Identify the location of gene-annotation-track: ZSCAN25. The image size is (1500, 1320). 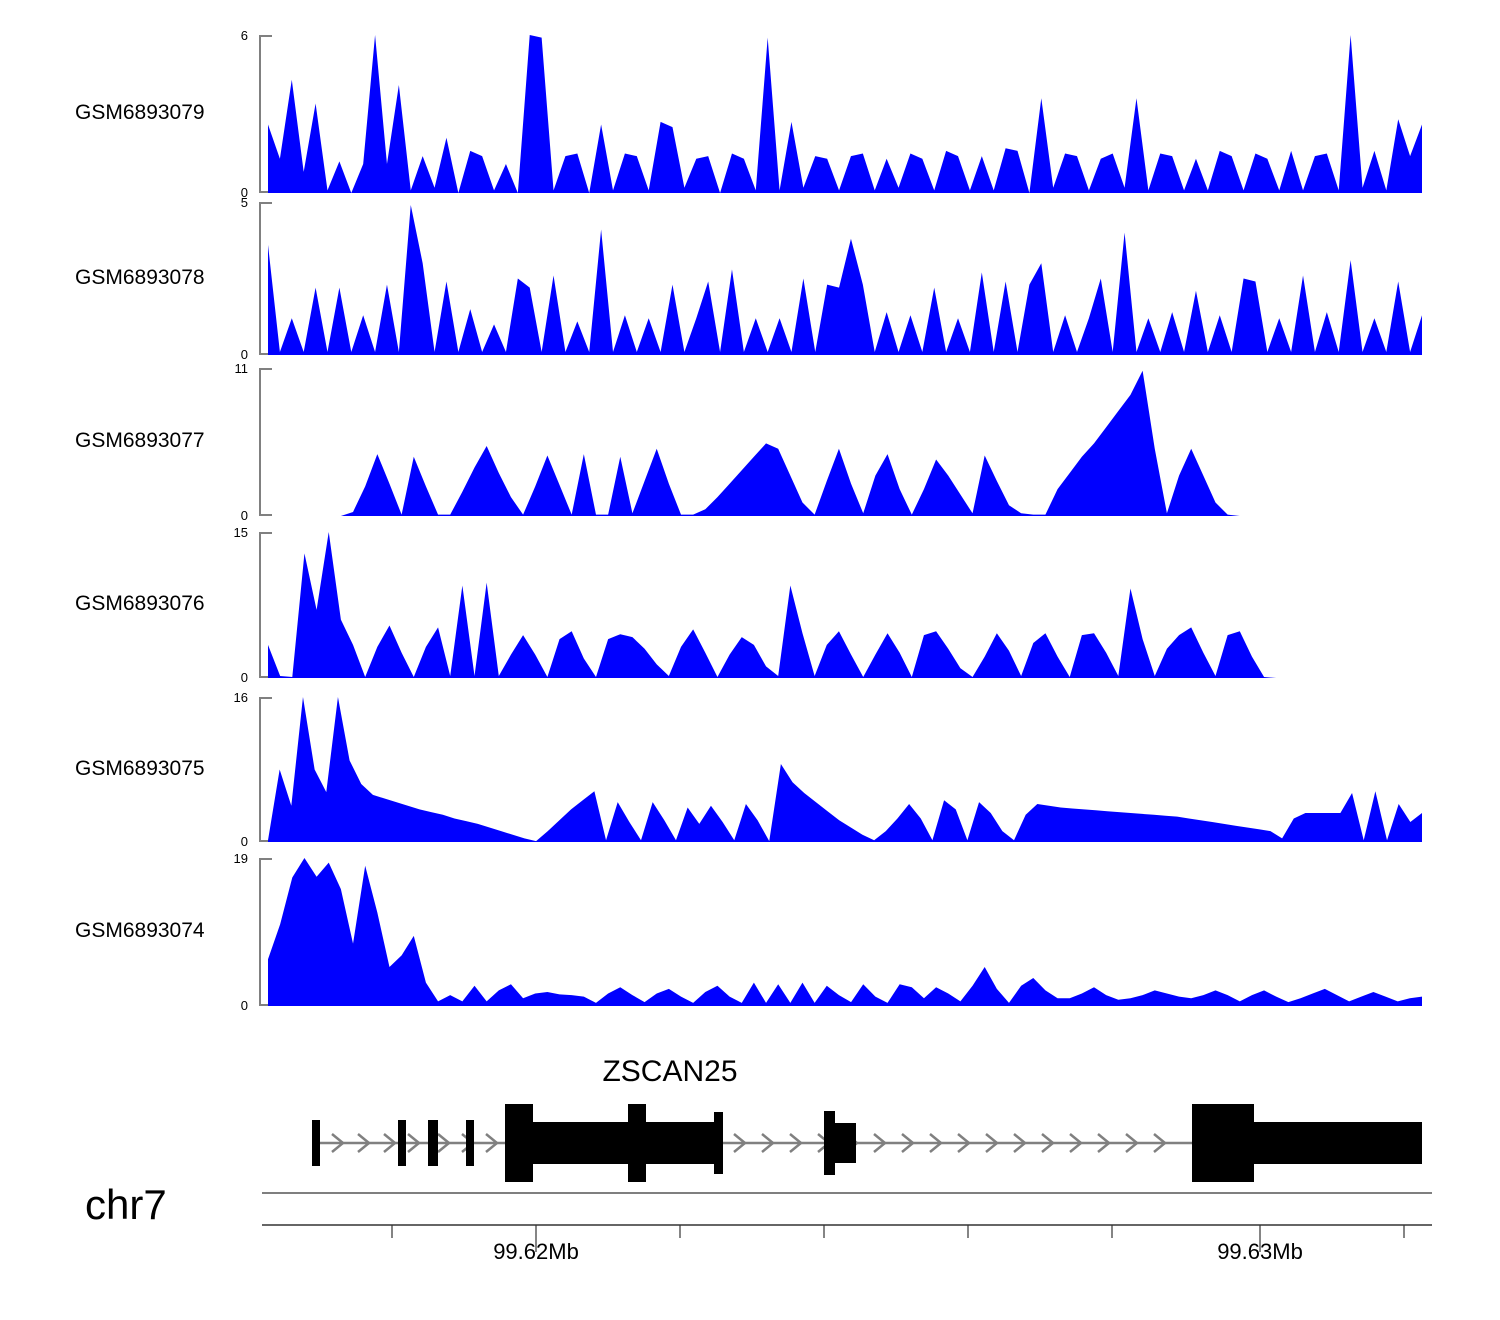
(750, 1127).